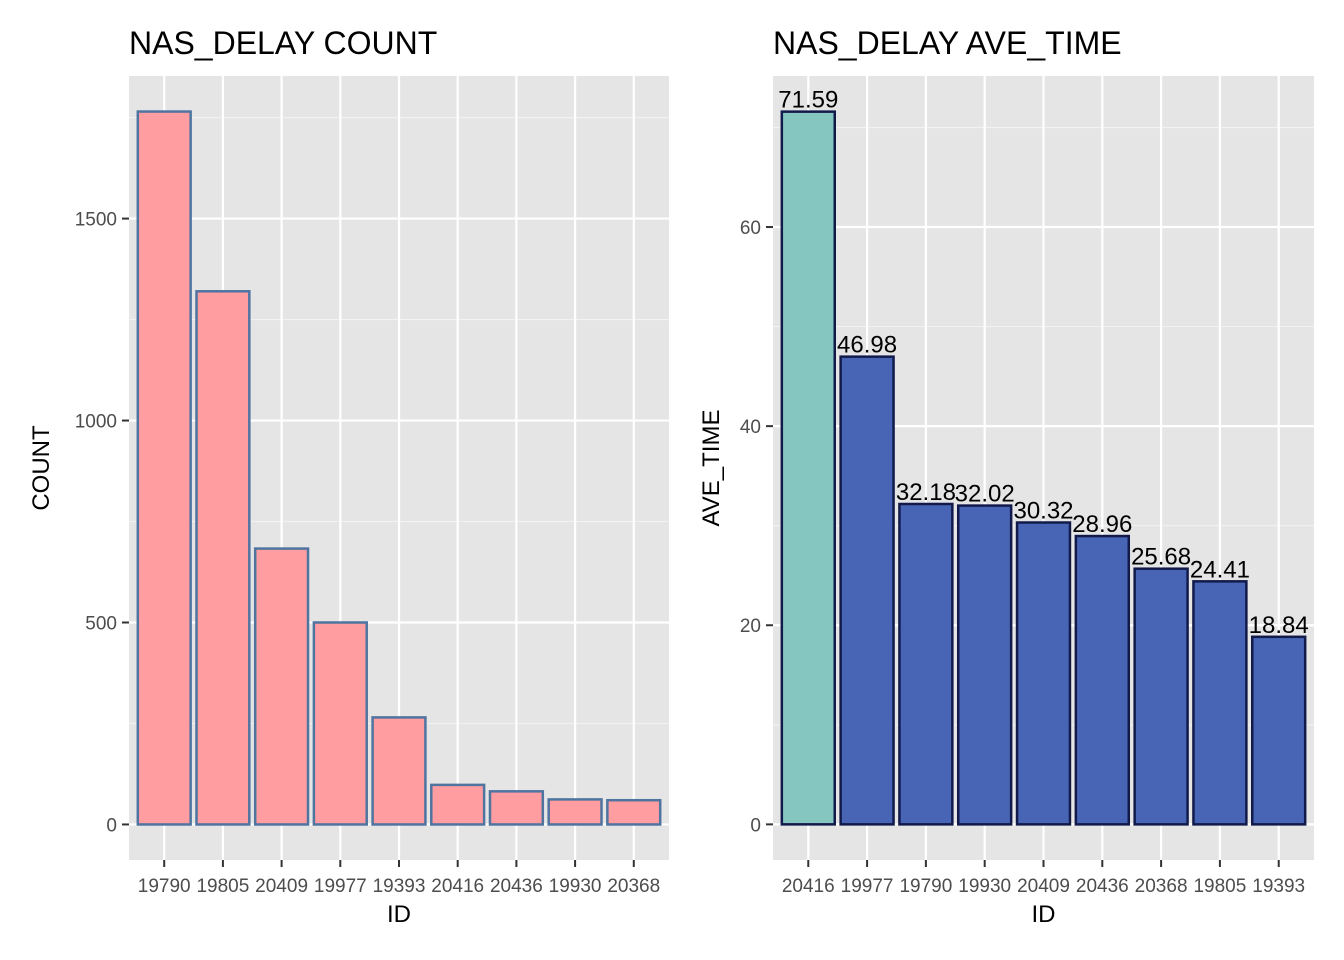  I want to click on ave-time-y-axis: 0 20 40 60, so click(756, 527).